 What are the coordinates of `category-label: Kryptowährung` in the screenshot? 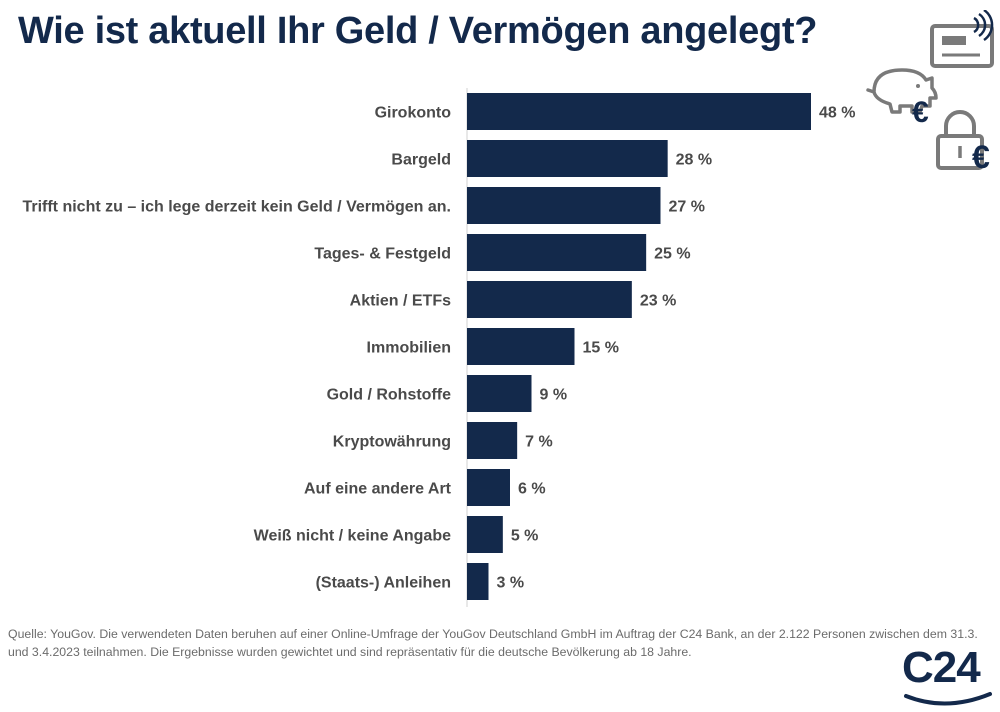 It's located at (392, 442).